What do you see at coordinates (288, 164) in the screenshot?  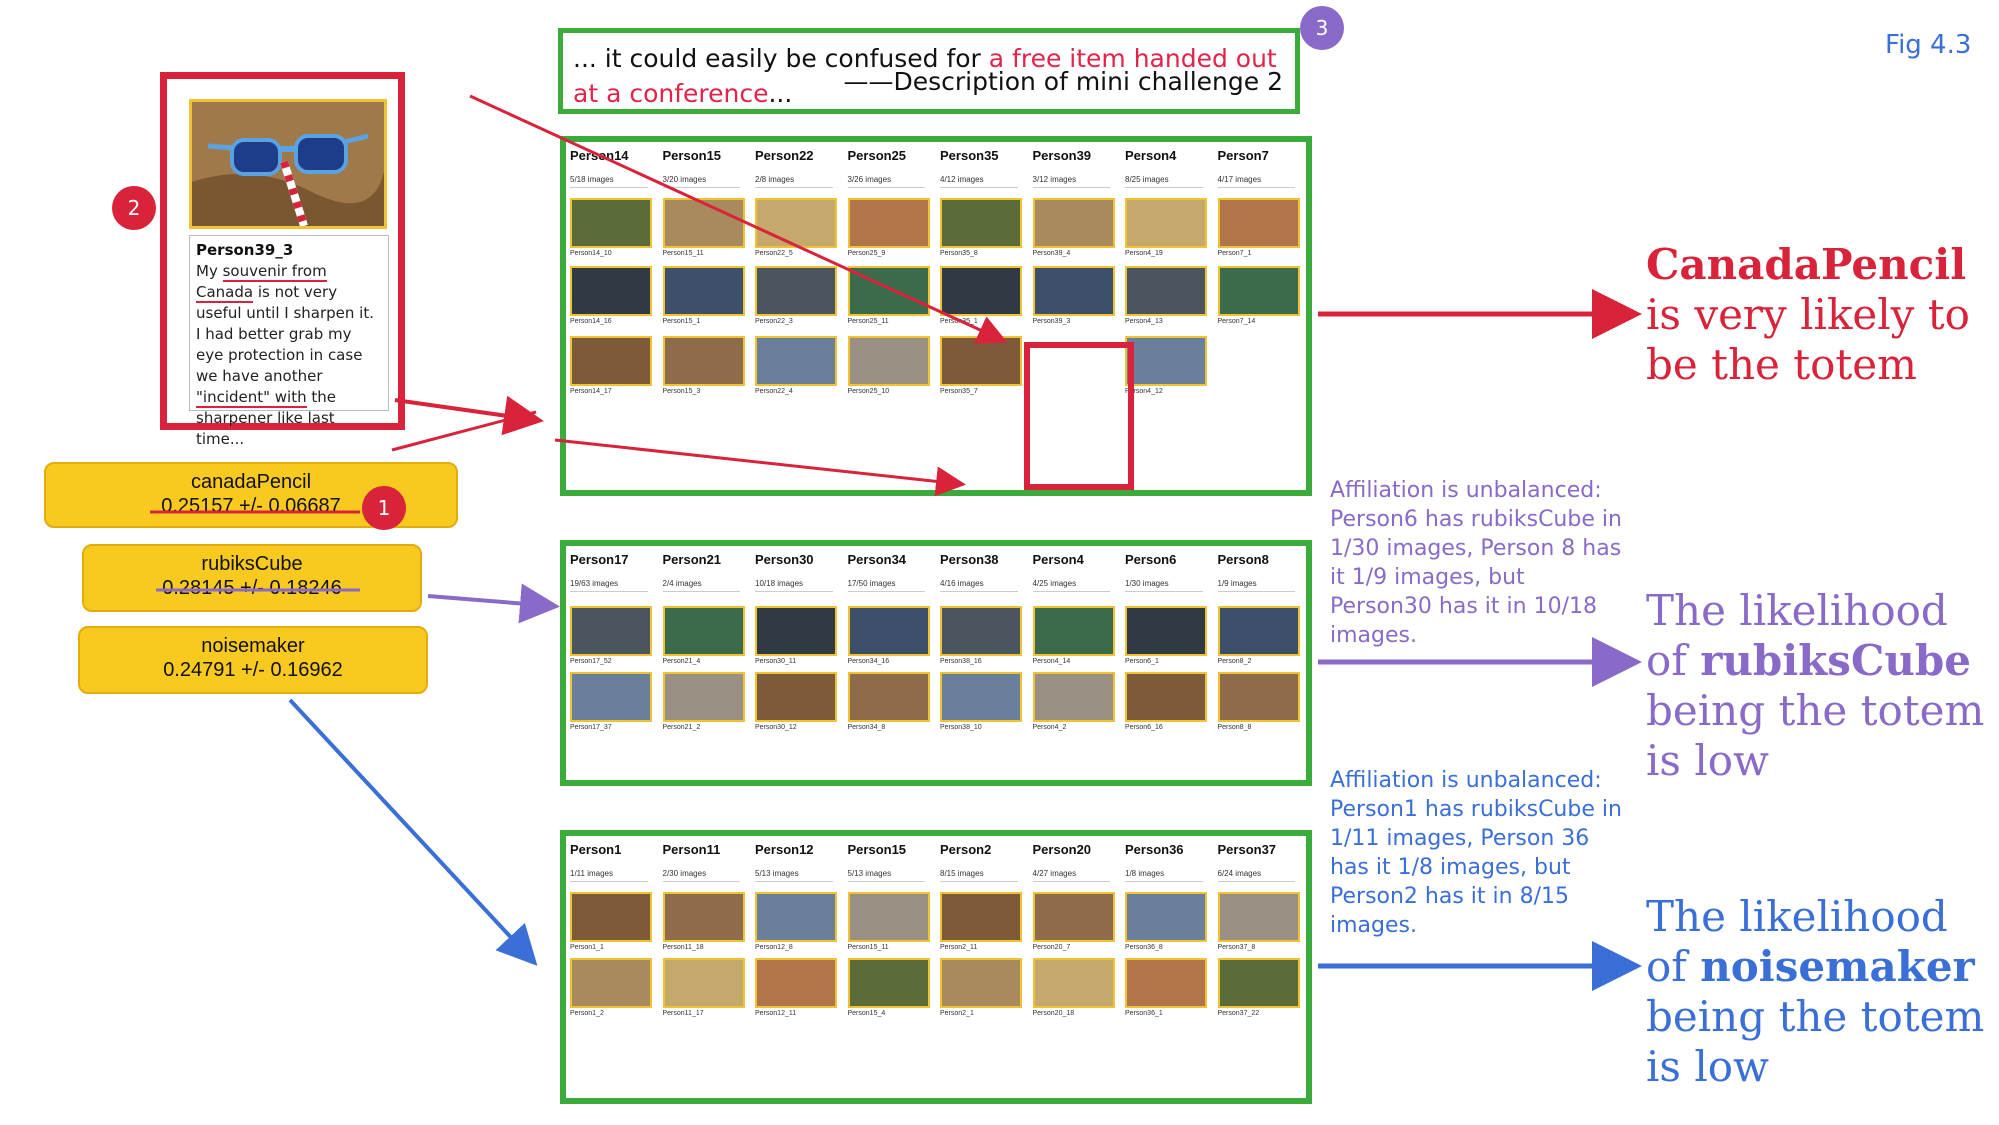 I see `sunglasses-pencil-illustration` at bounding box center [288, 164].